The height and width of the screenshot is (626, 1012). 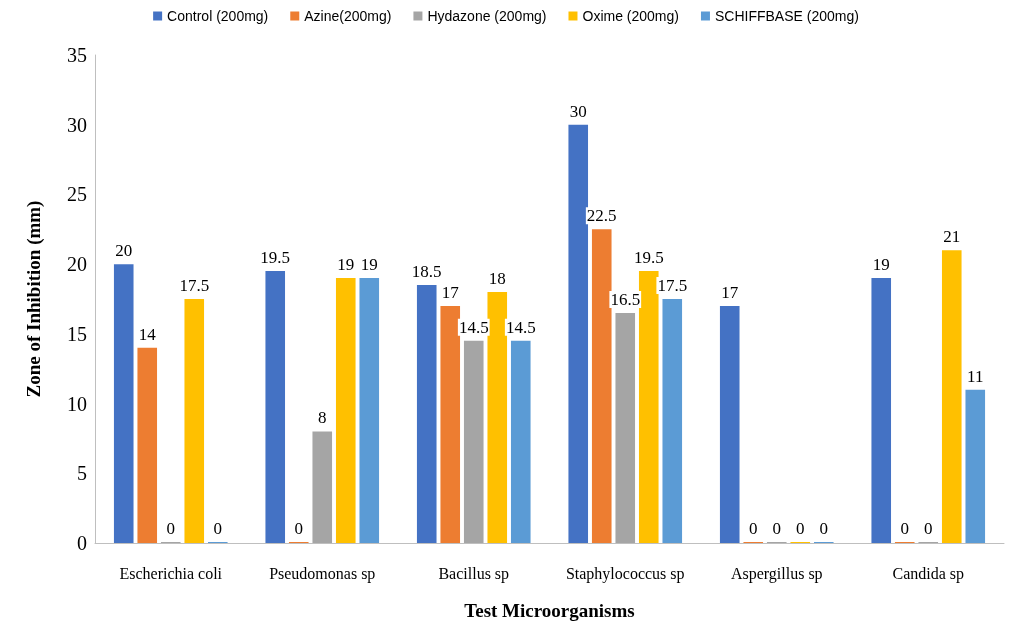 I want to click on data-label: 14, so click(x=147, y=334).